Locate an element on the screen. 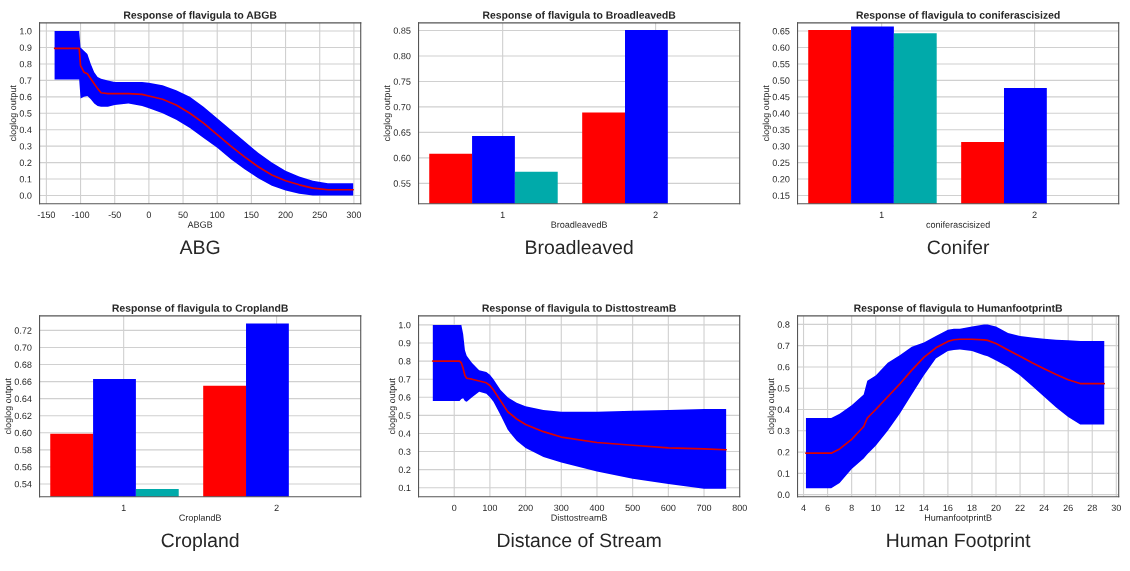  x-tick-label: -100 is located at coordinates (80, 214).